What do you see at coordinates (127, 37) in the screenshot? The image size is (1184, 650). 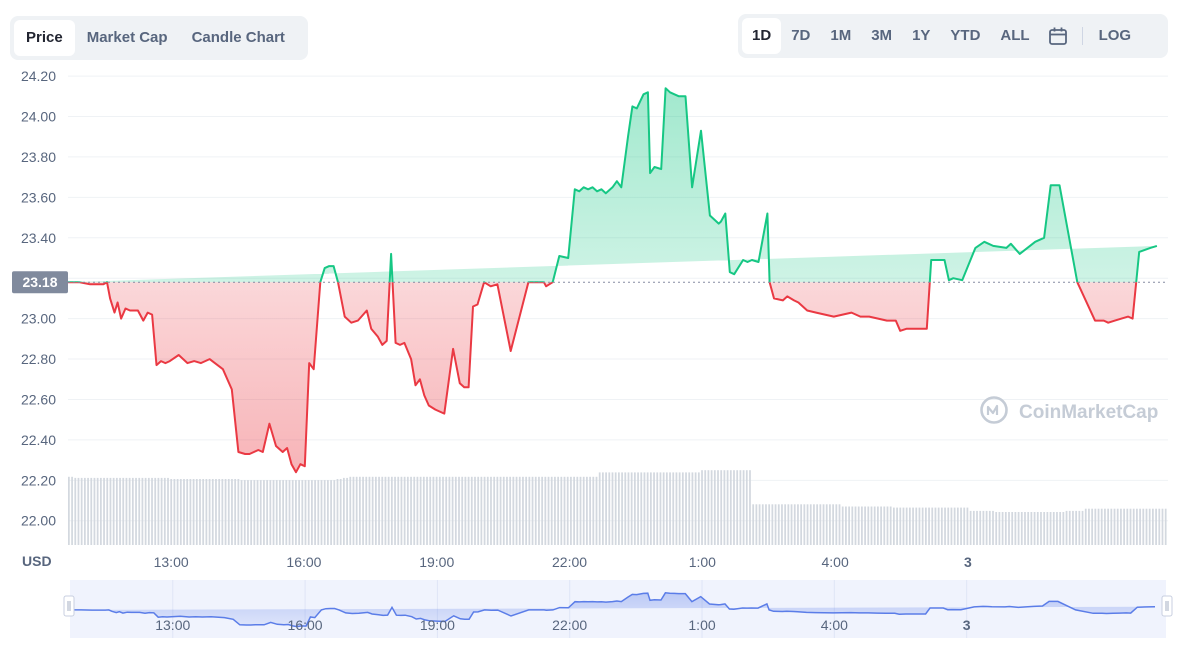 I see `tab-market-cap: Market Cap` at bounding box center [127, 37].